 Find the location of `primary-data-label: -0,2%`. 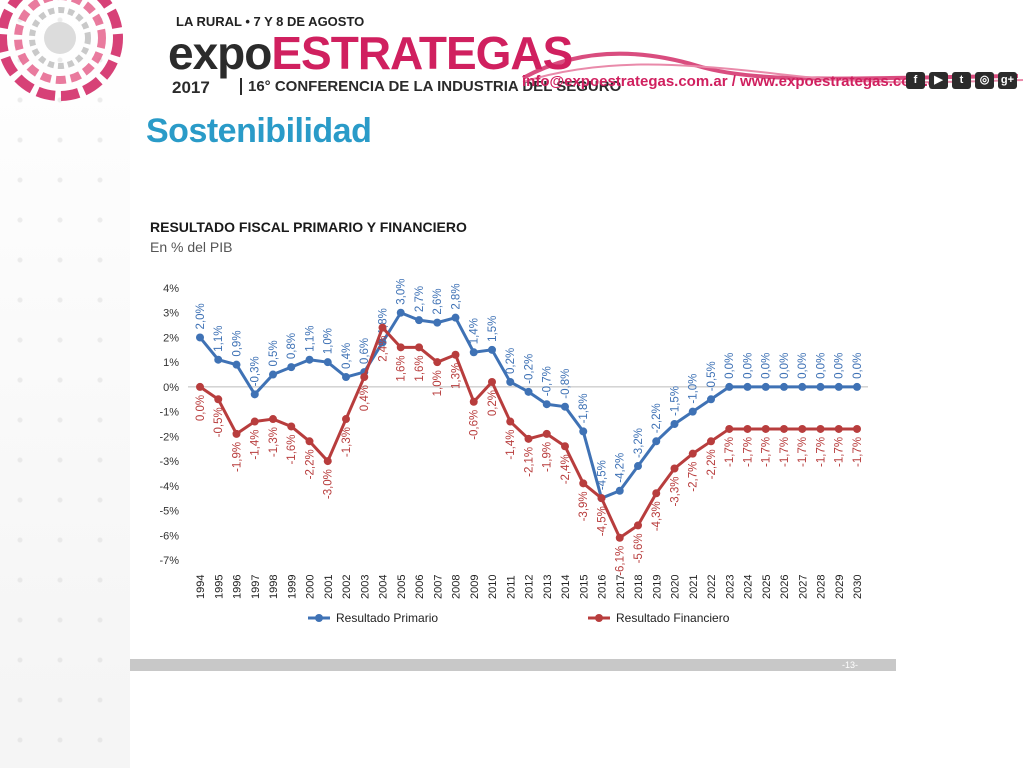

primary-data-label: -0,2% is located at coordinates (530, 369).